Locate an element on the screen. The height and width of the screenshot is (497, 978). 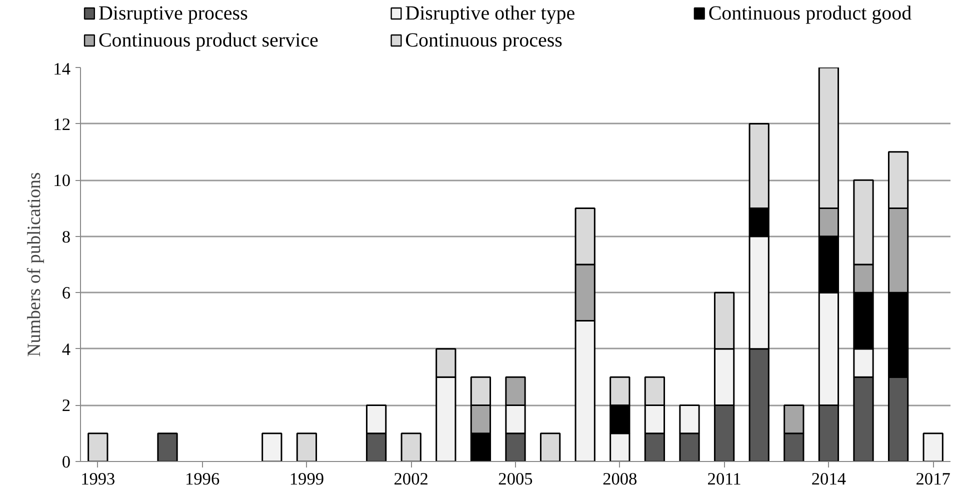
y-tick-label: 4 is located at coordinates (66, 349).